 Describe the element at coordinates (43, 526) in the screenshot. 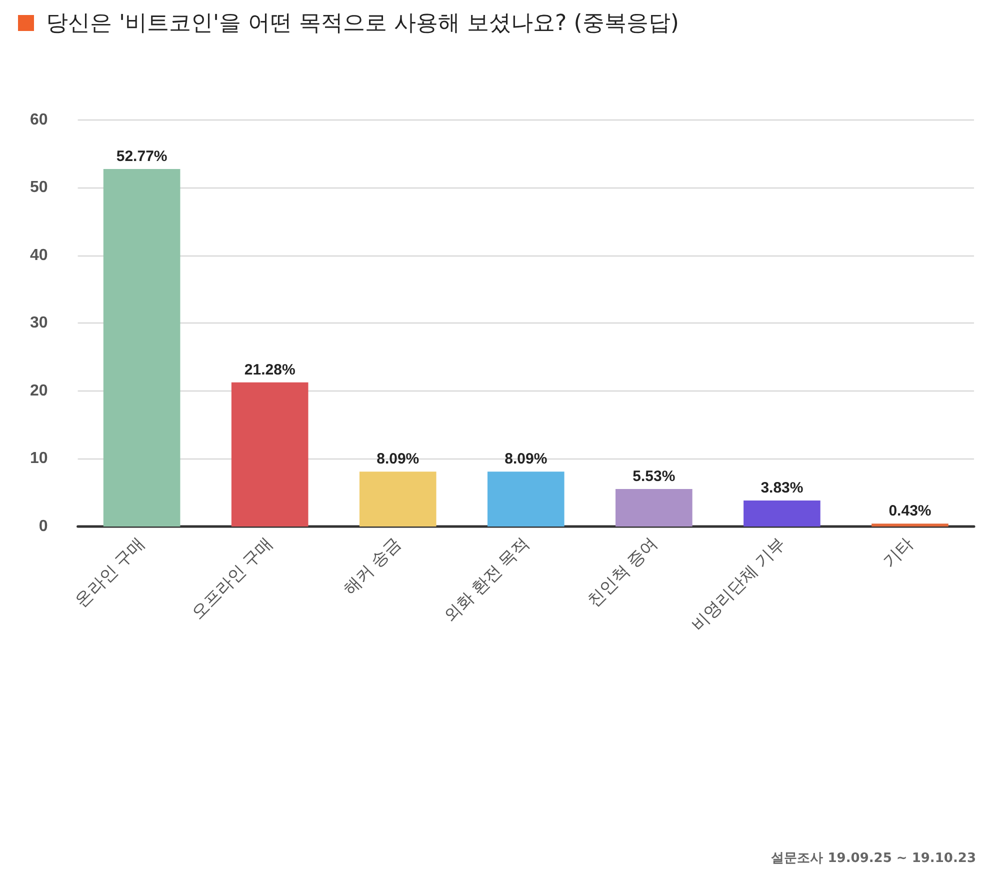

I see `y-tick-label: 0` at that location.